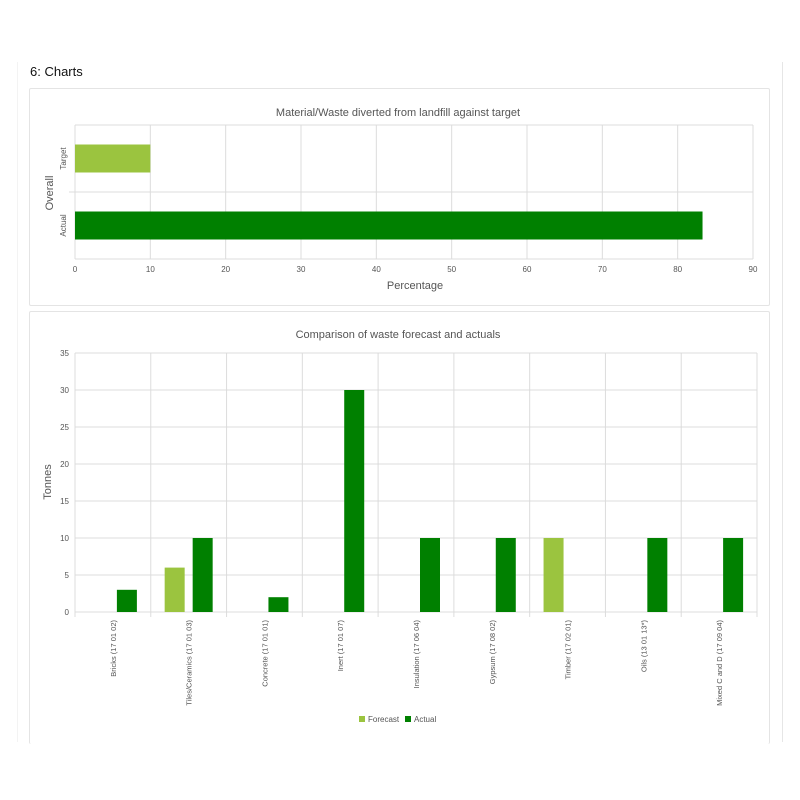  What do you see at coordinates (753, 269) in the screenshot?
I see `x-tick-label: 90` at bounding box center [753, 269].